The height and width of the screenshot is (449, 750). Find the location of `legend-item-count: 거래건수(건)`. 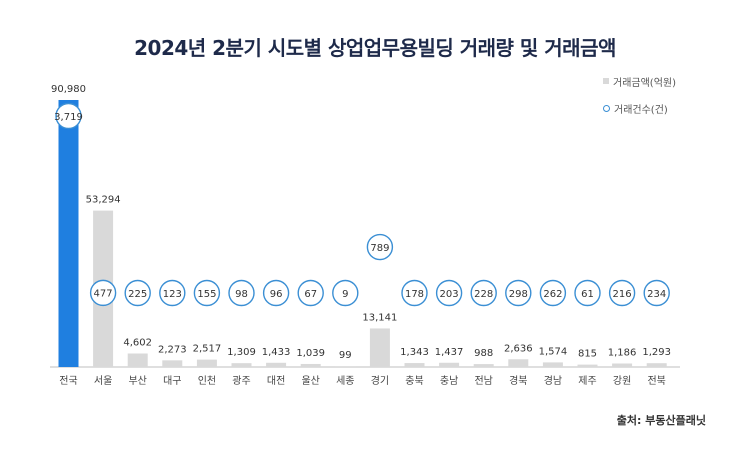

legend-item-count: 거래건수(건) is located at coordinates (639, 108).